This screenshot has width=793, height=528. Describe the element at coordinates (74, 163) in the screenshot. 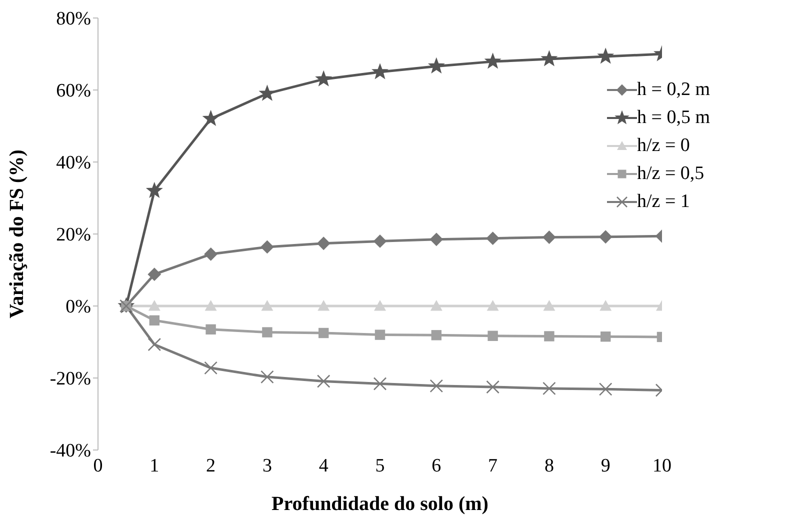

I see `y-tick-label: 40%` at that location.